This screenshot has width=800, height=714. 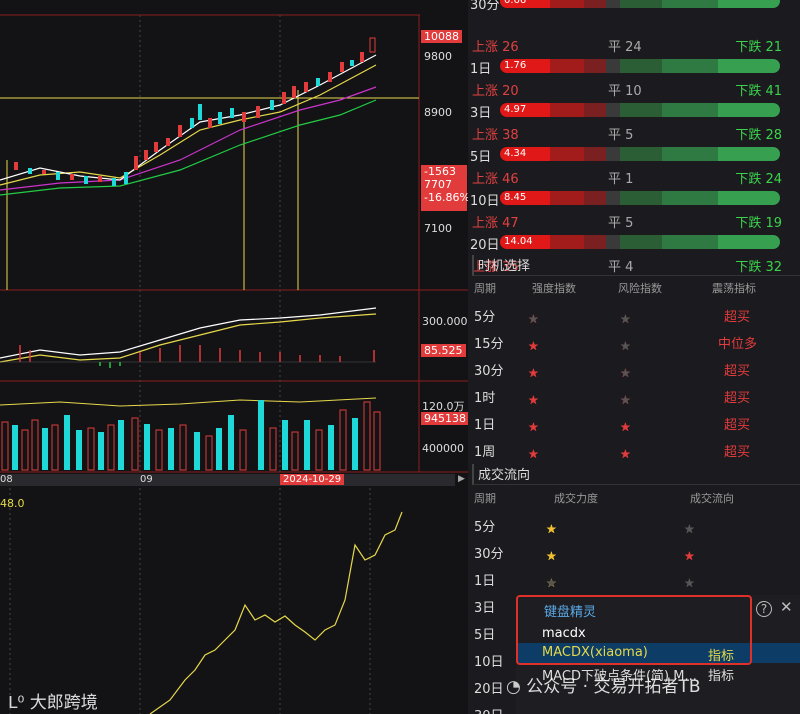 I want to click on popup-item-selected: MACDX(xiaoma) 指标, so click(x=658, y=653).